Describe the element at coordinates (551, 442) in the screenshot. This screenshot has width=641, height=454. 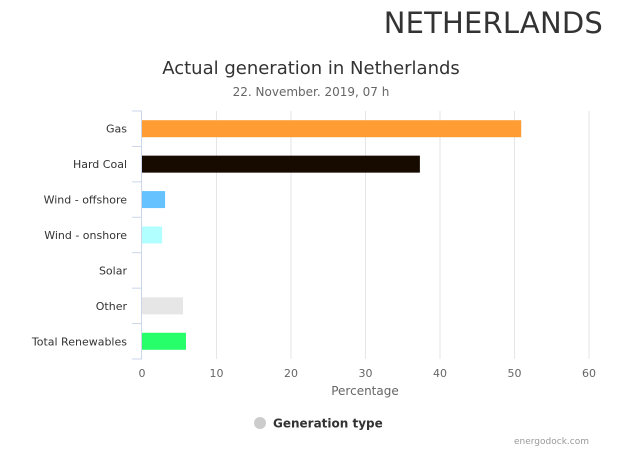
I see `credit-text: energodock.com` at that location.